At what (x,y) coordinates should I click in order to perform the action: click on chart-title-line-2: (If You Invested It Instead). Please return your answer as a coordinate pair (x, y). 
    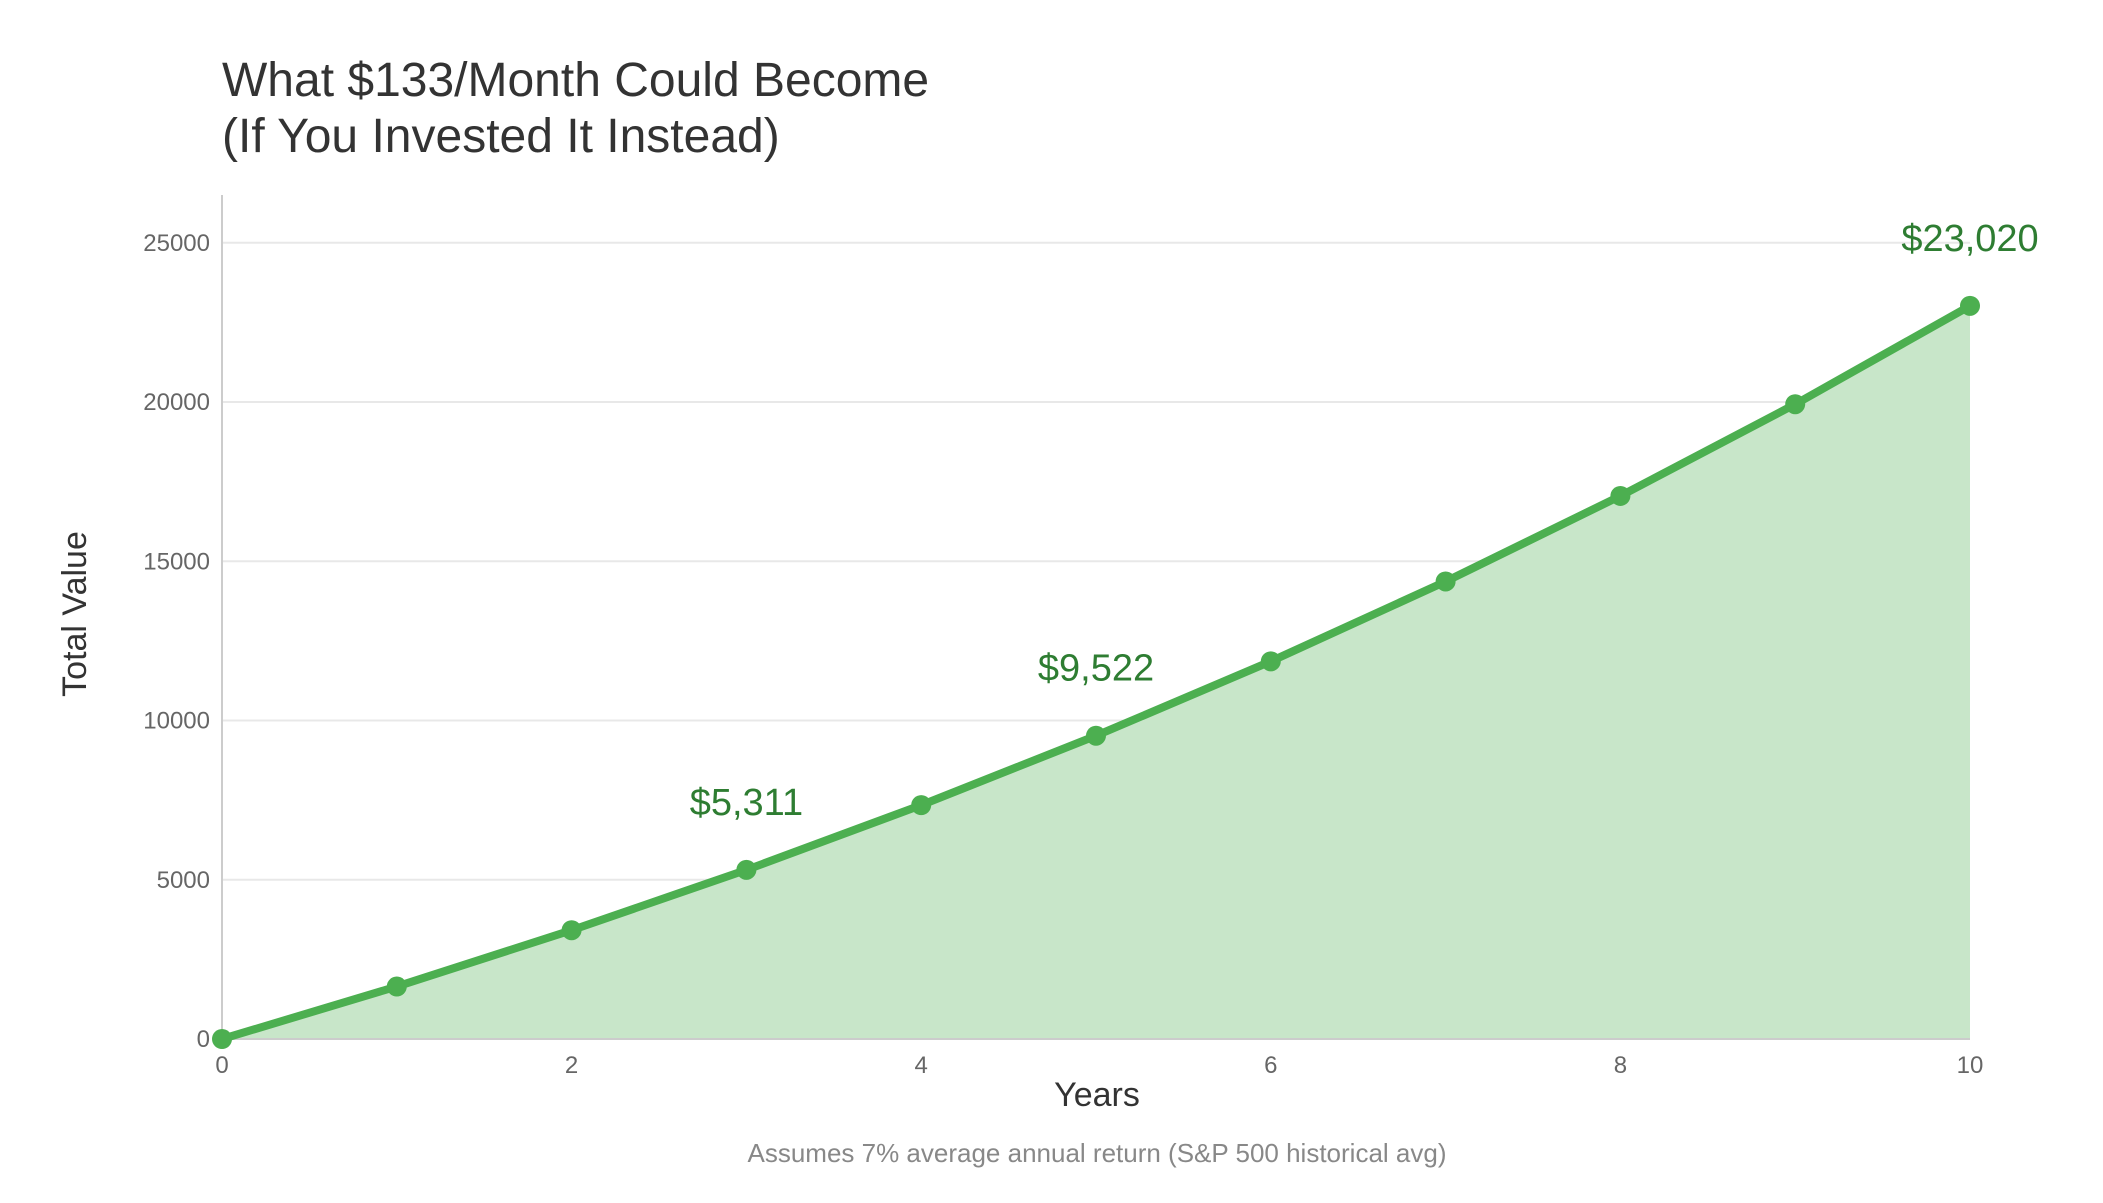
    Looking at the image, I should click on (501, 136).